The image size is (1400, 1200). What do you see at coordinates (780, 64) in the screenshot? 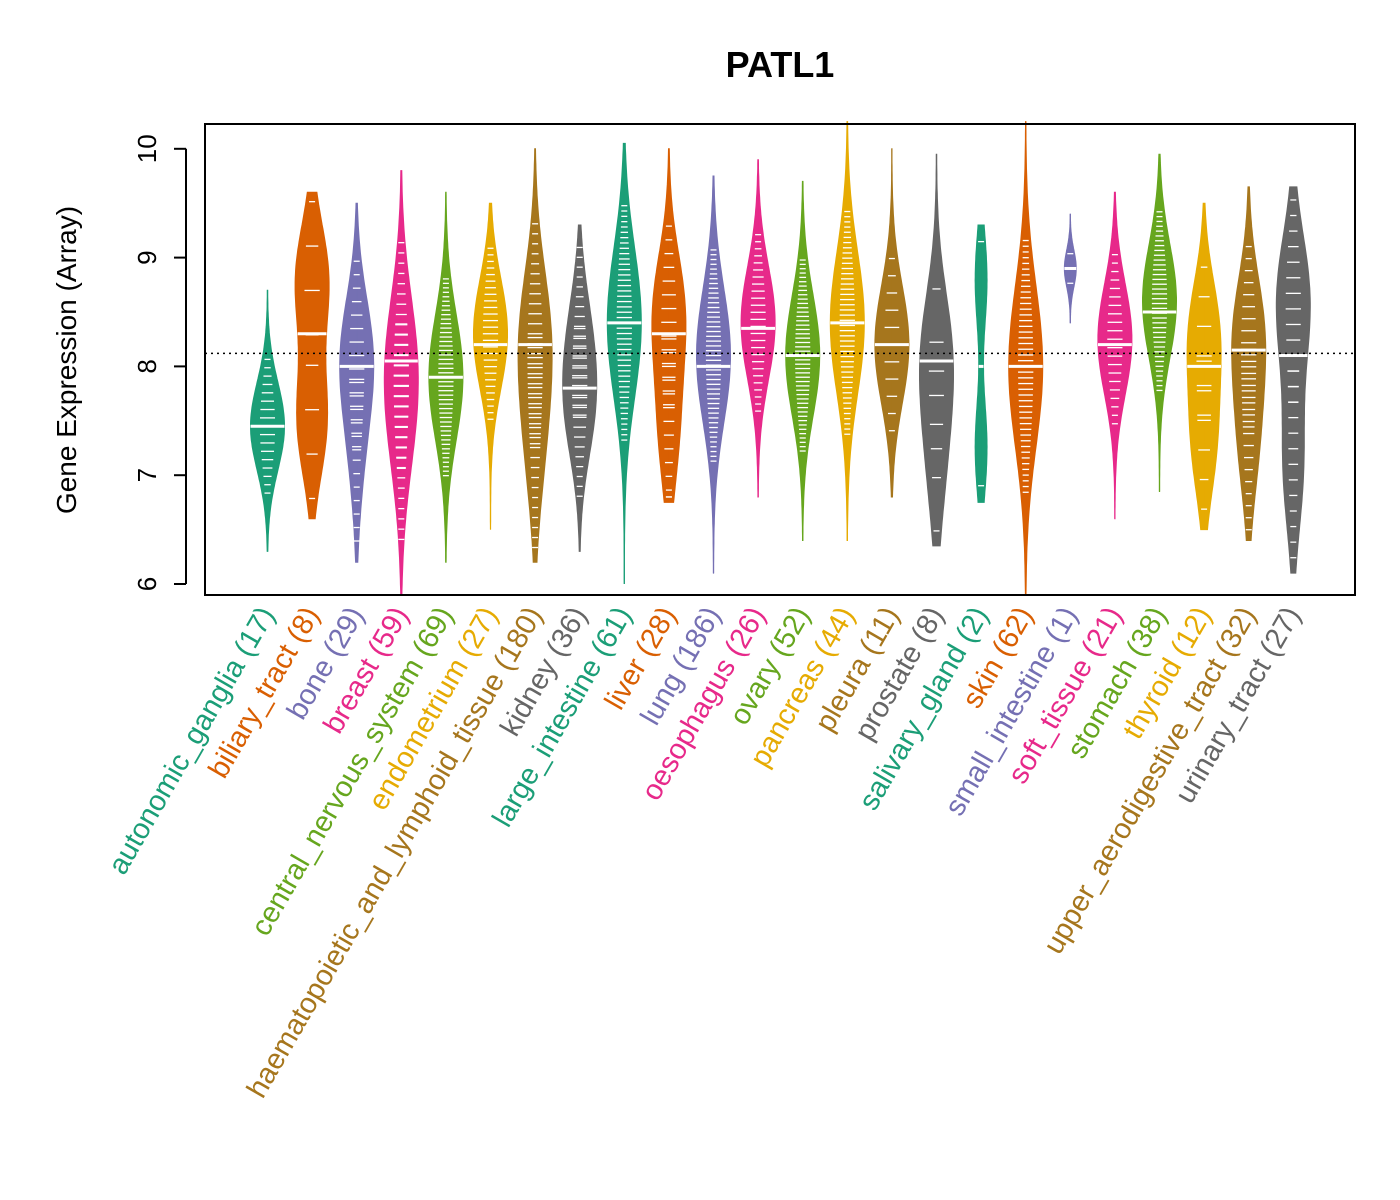
I see `chart-title: PATL1` at bounding box center [780, 64].